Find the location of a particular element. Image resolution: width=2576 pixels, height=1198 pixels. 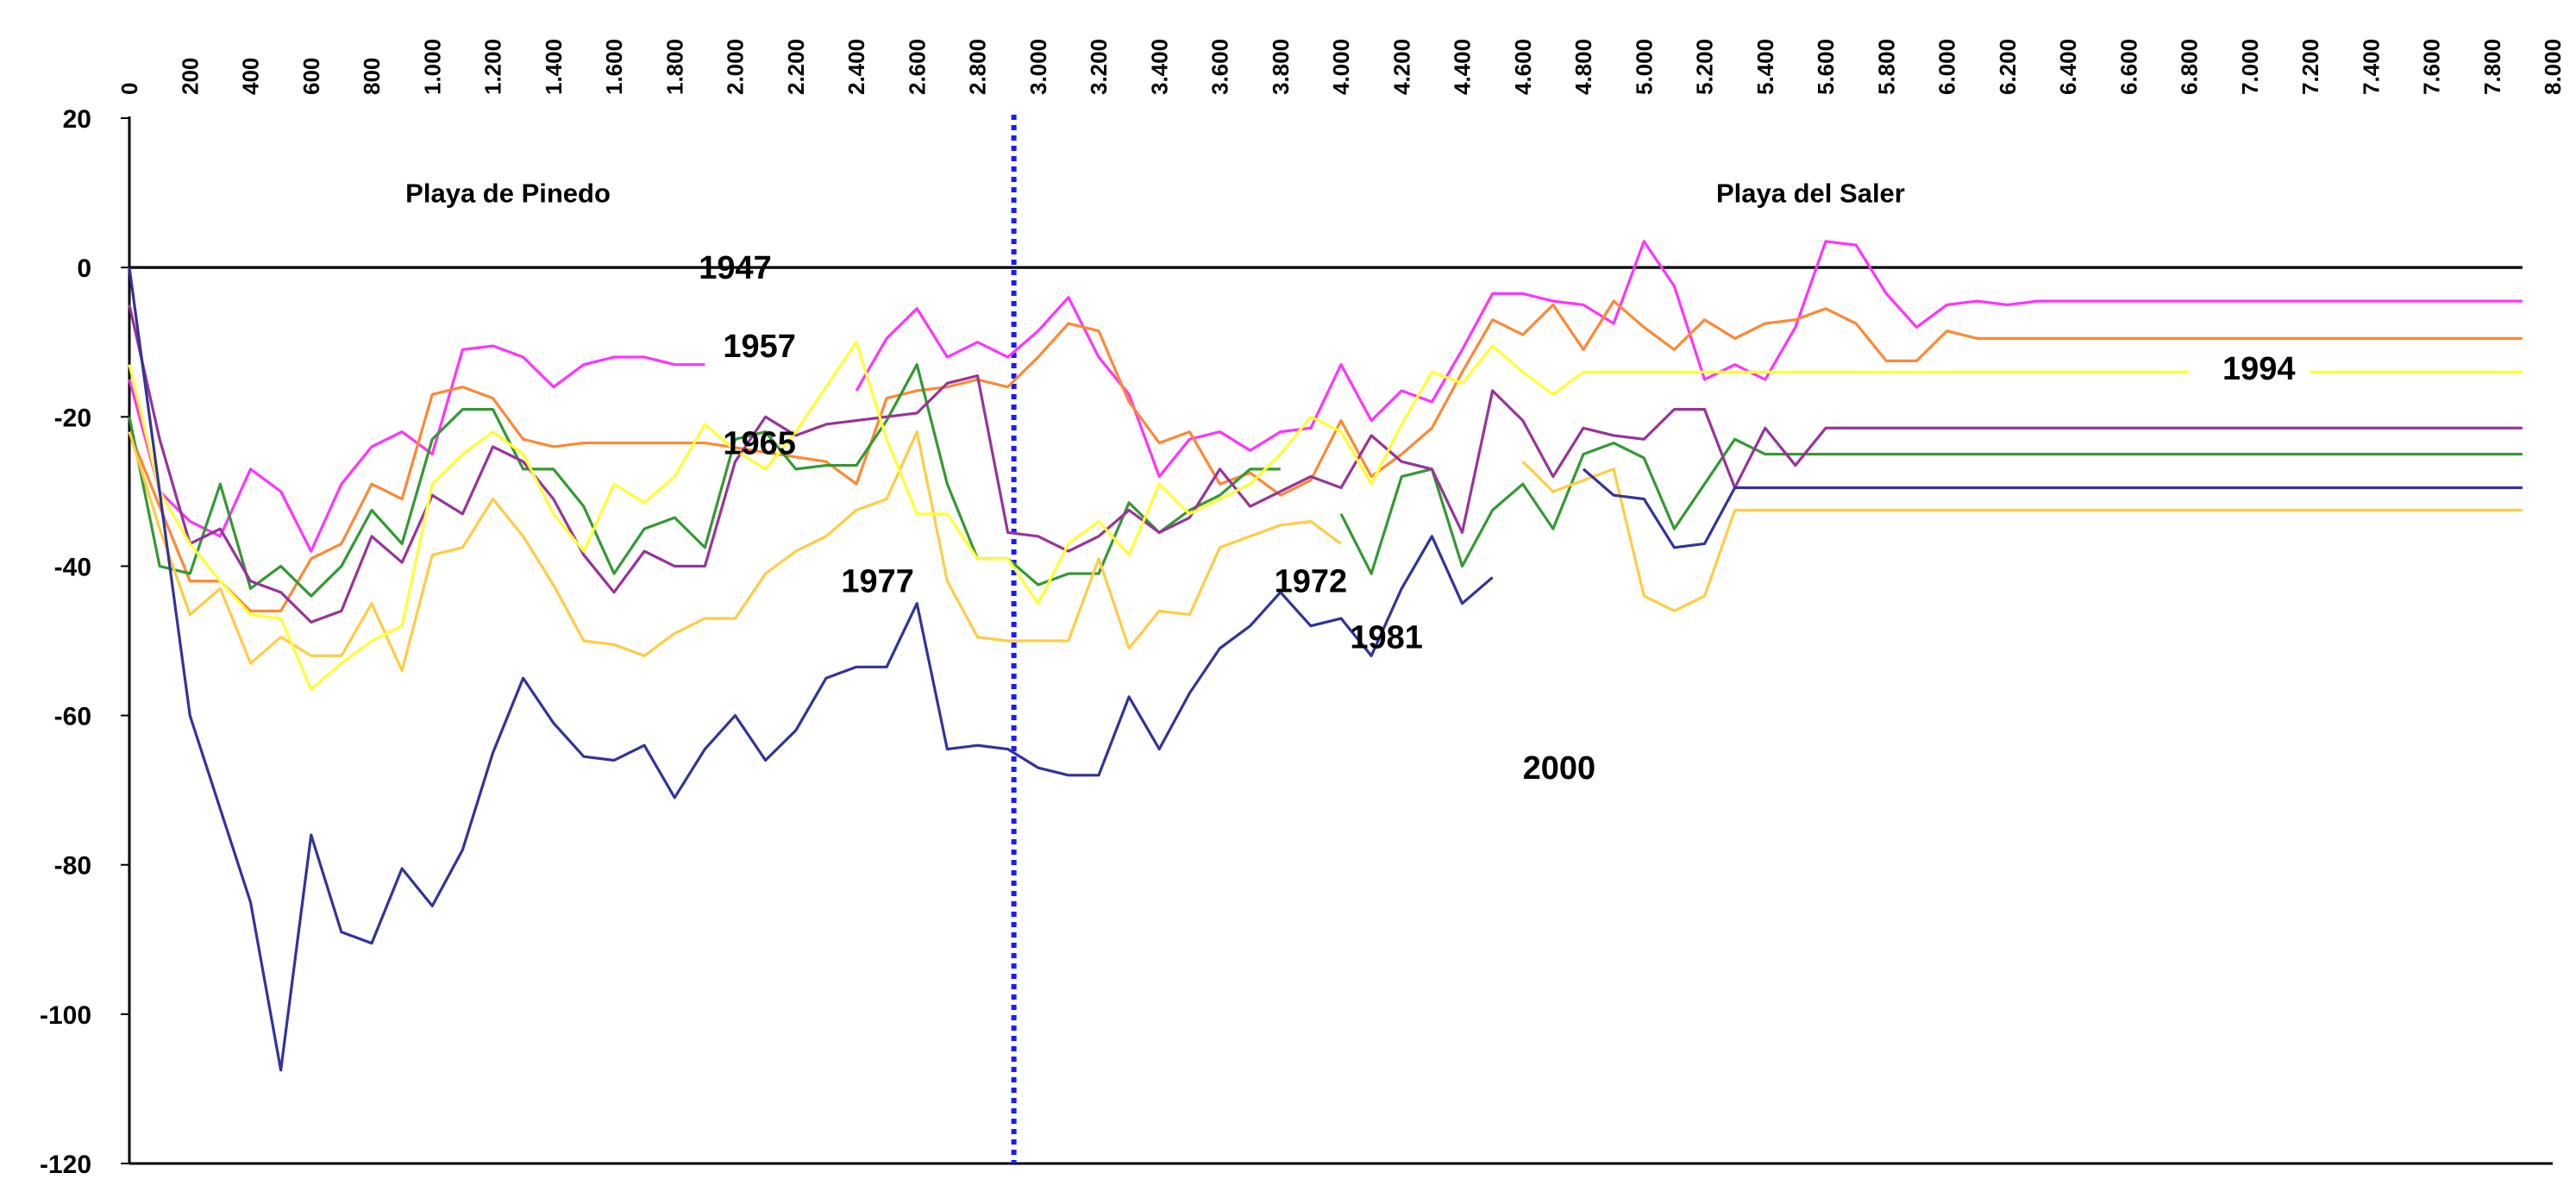

x-tick-label: 7.400 is located at coordinates (2371, 67).